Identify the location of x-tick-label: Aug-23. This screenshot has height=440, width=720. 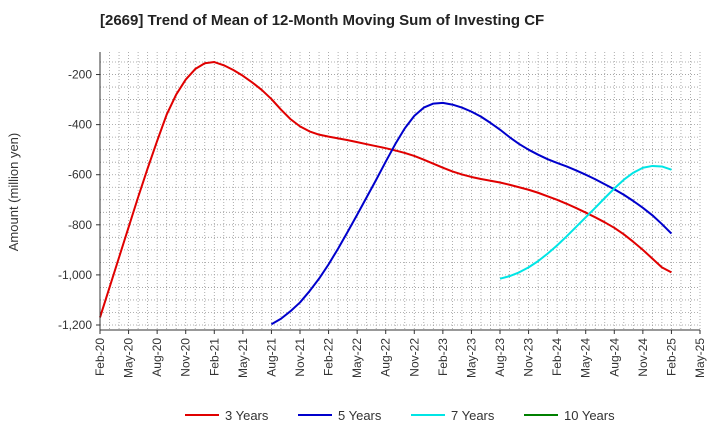
(500, 357).